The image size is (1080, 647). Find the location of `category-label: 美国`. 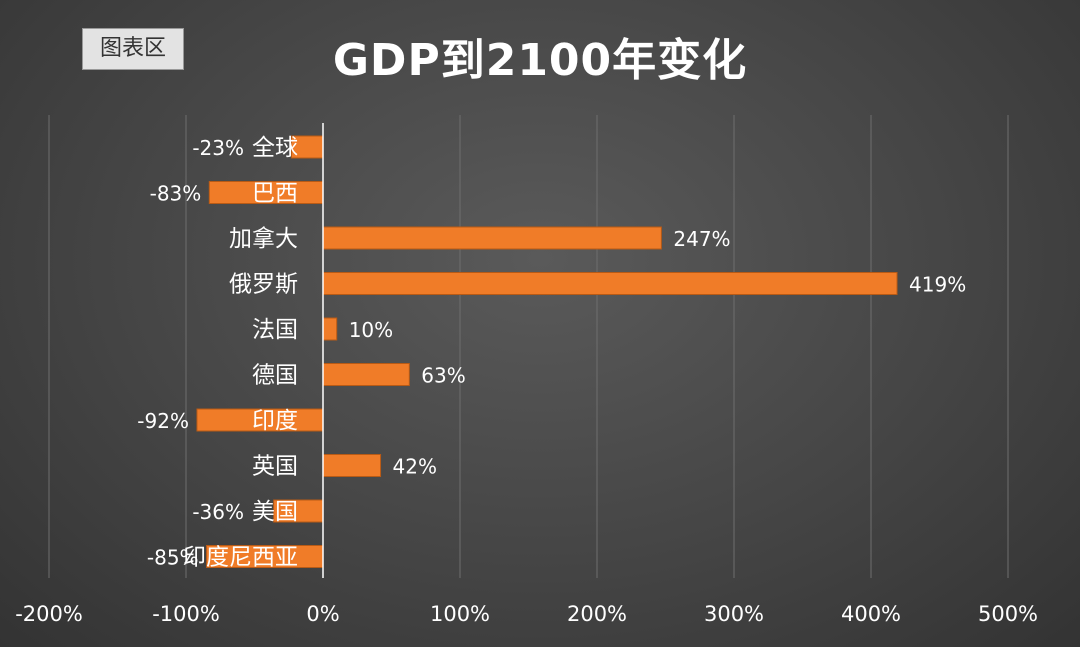

category-label: 美国 is located at coordinates (275, 512).